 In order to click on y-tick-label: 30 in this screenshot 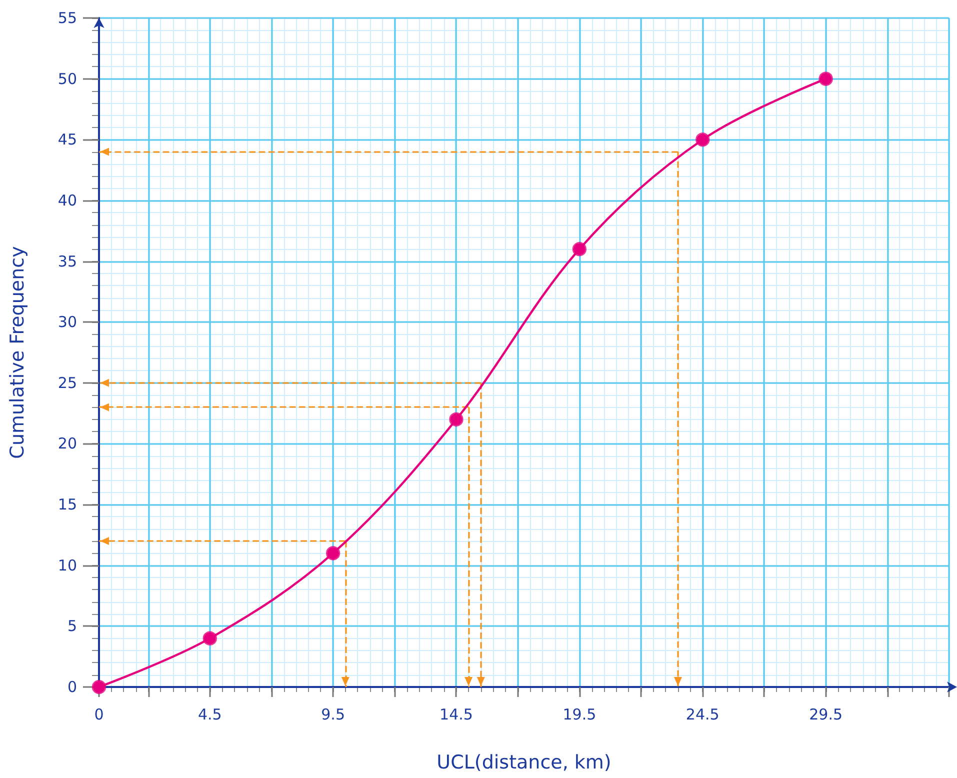, I will do `click(67, 322)`.